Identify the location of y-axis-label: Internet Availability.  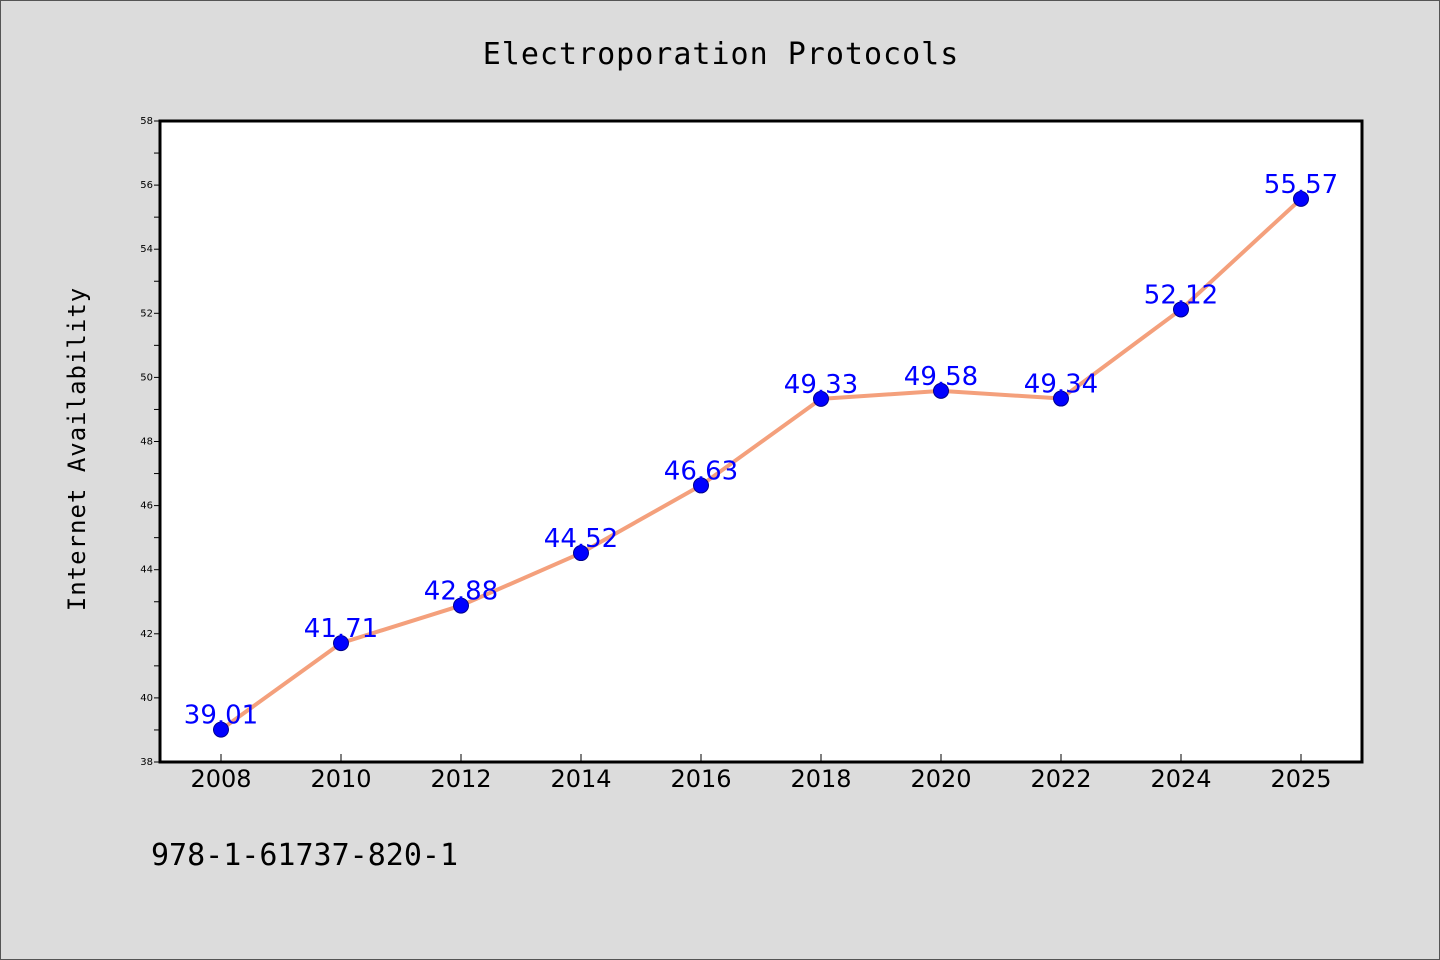
(77, 449).